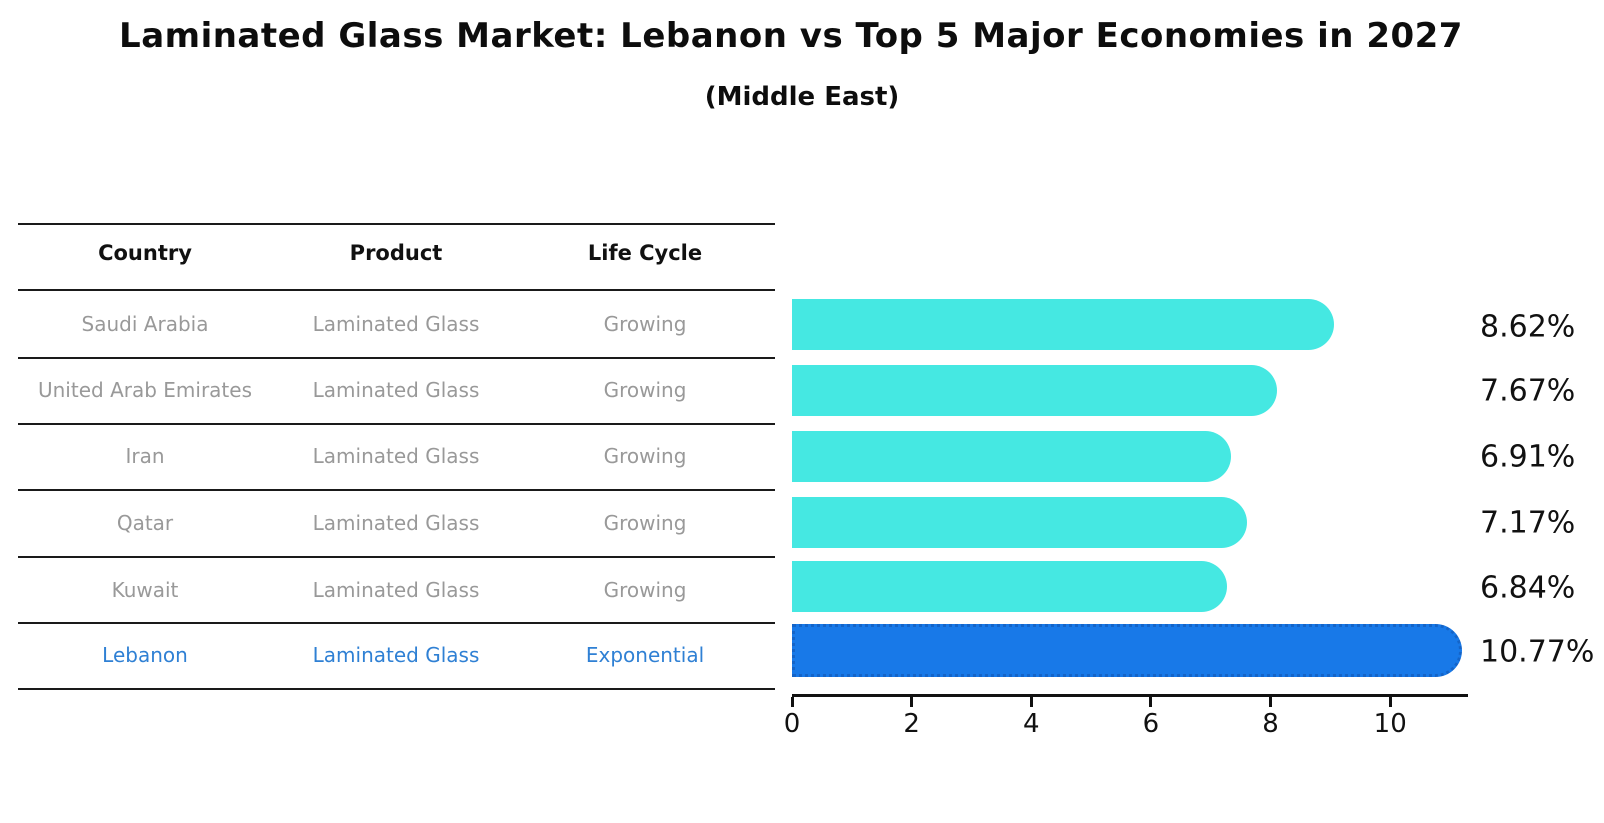 The height and width of the screenshot is (823, 1604). What do you see at coordinates (145, 390) in the screenshot?
I see `cell-country: United Arab Emirates` at bounding box center [145, 390].